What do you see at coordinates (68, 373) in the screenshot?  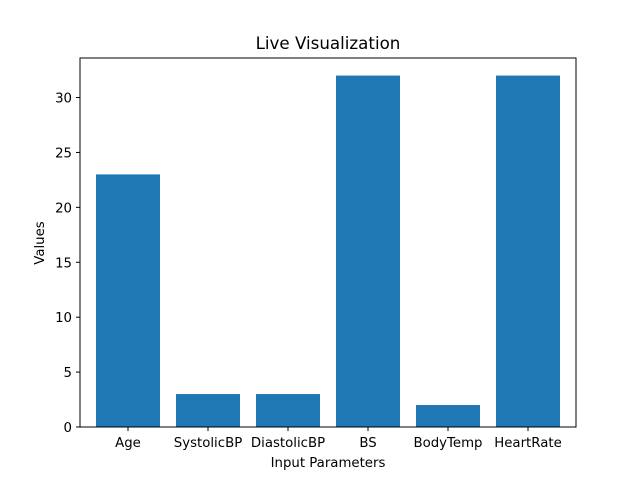 I see `y-tick-label: 5` at bounding box center [68, 373].